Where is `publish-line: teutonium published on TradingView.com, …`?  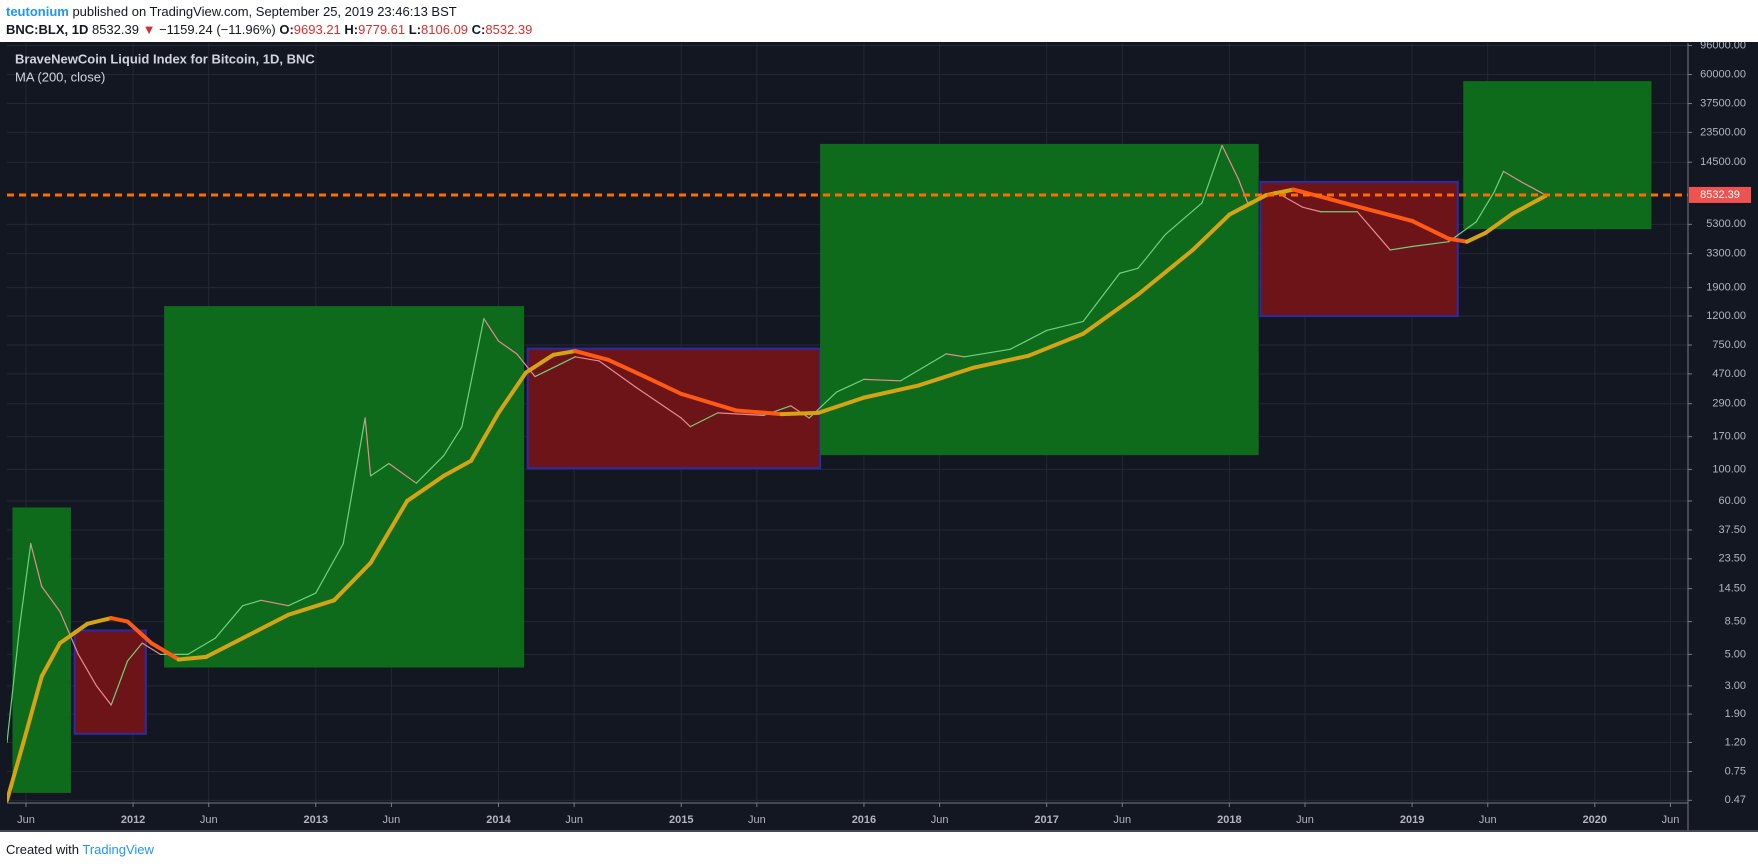
publish-line: teutonium published on TradingView.com, … is located at coordinates (231, 11).